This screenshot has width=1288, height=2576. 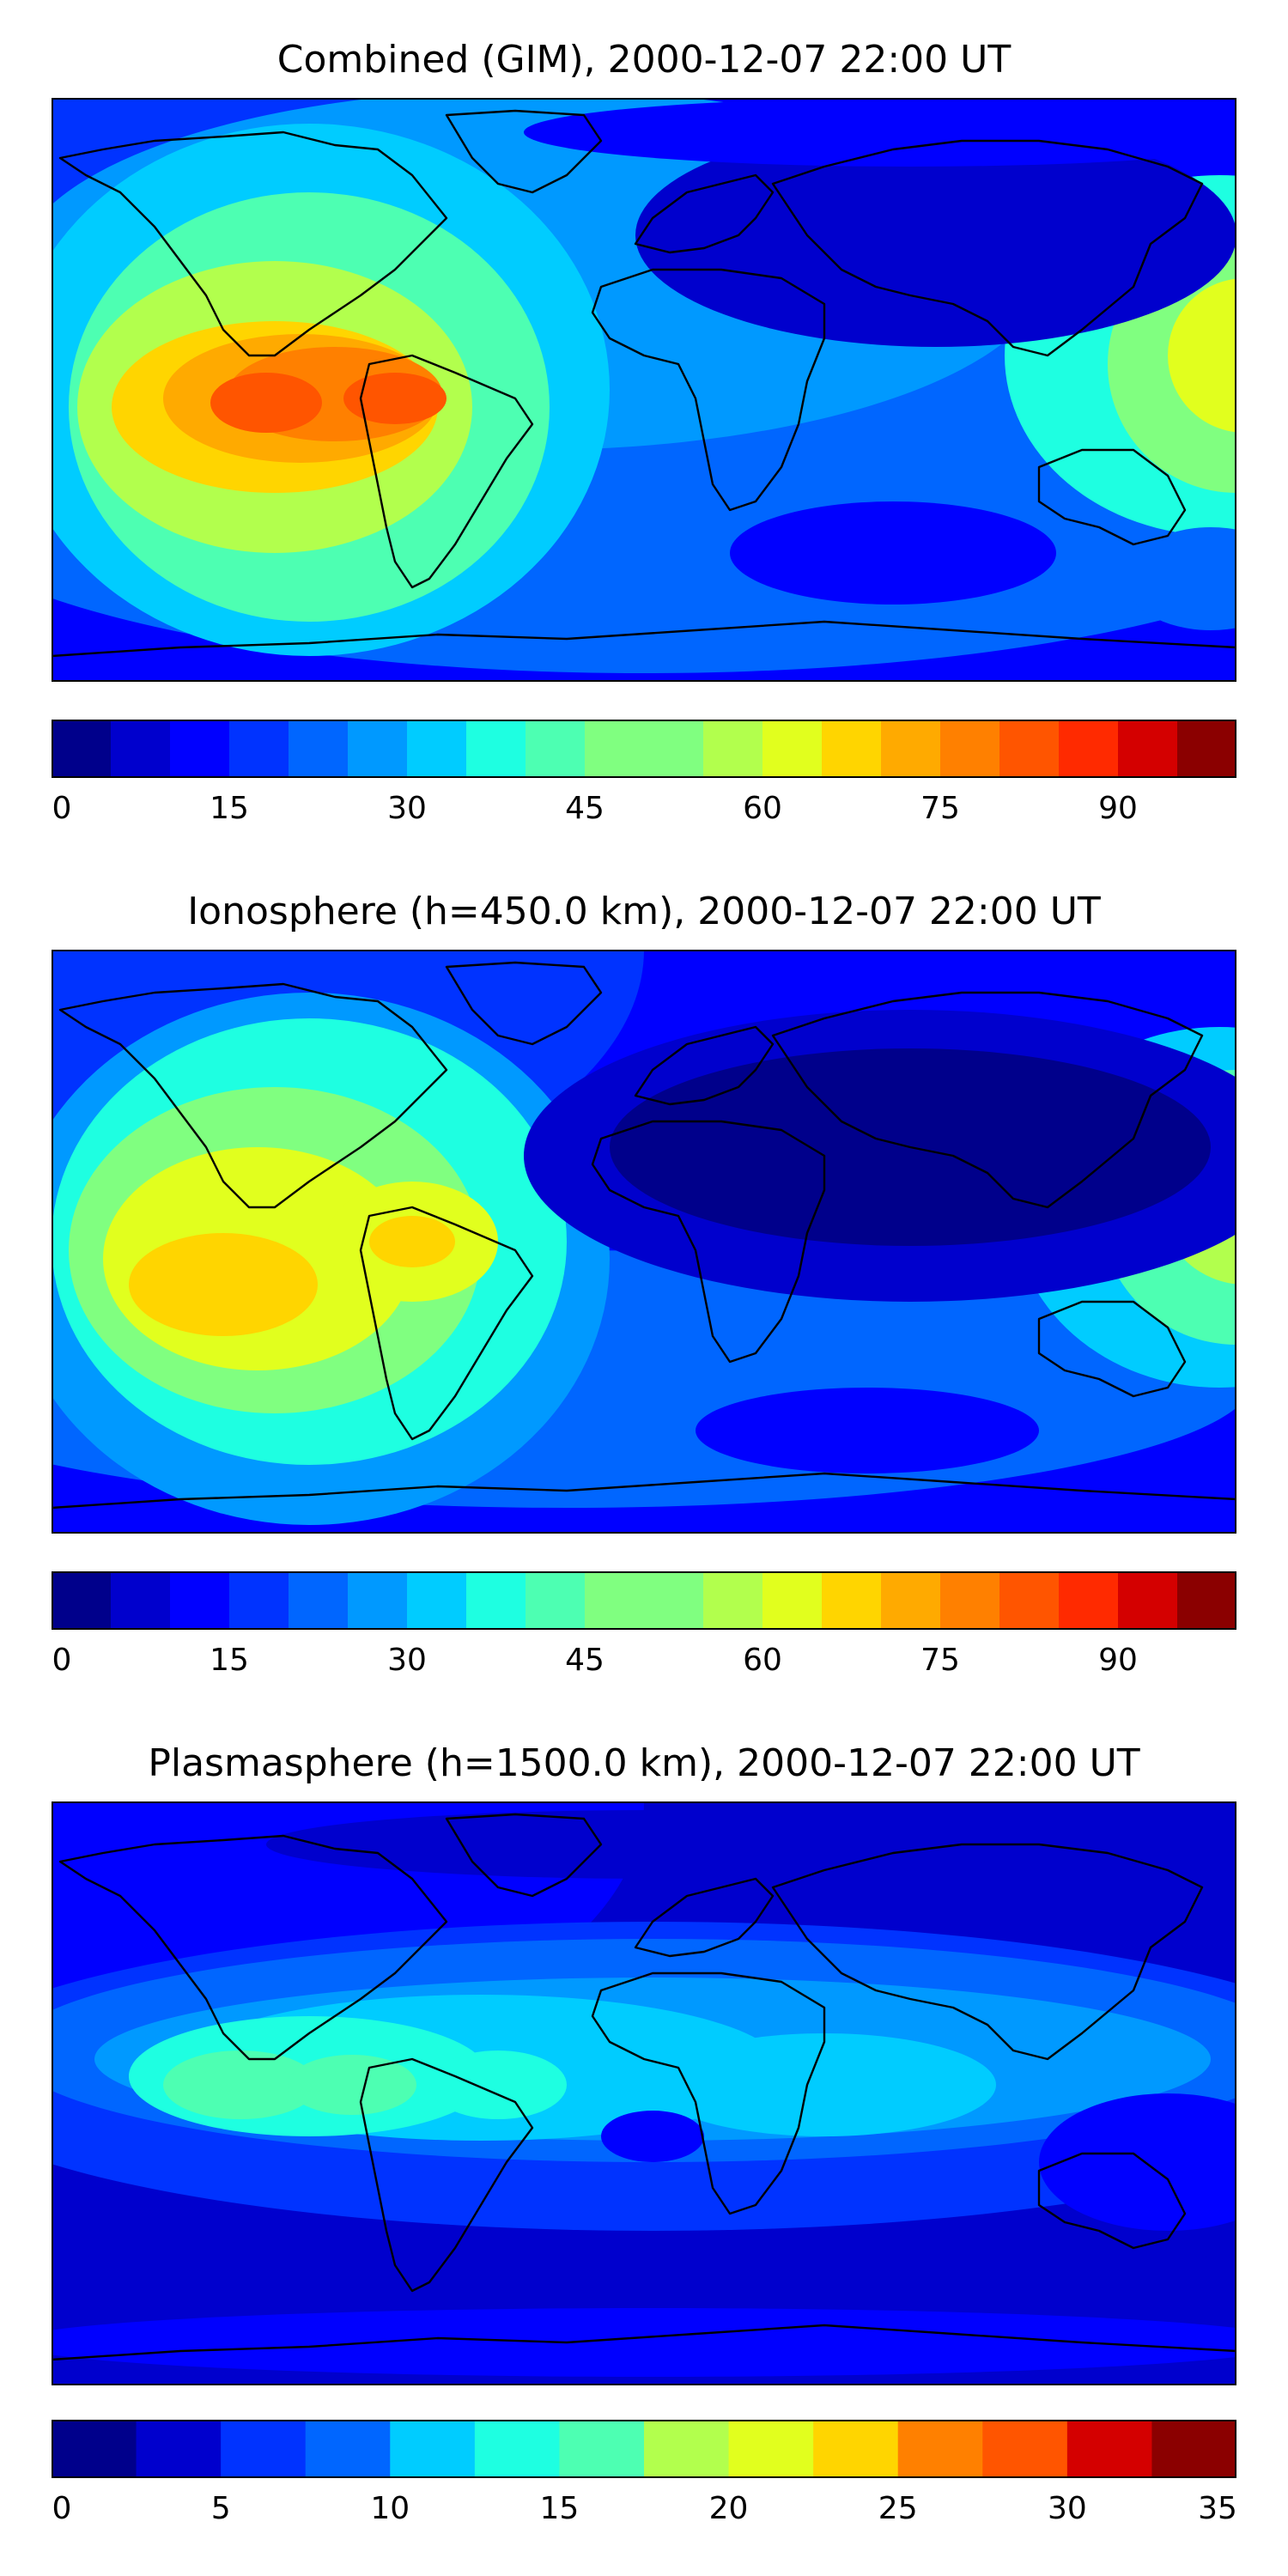 I want to click on colorbar-tick-label: 20, so click(x=728, y=2508).